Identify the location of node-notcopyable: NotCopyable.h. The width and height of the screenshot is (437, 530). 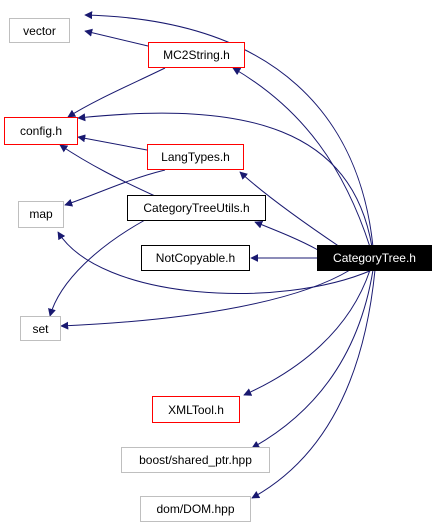
(195, 258).